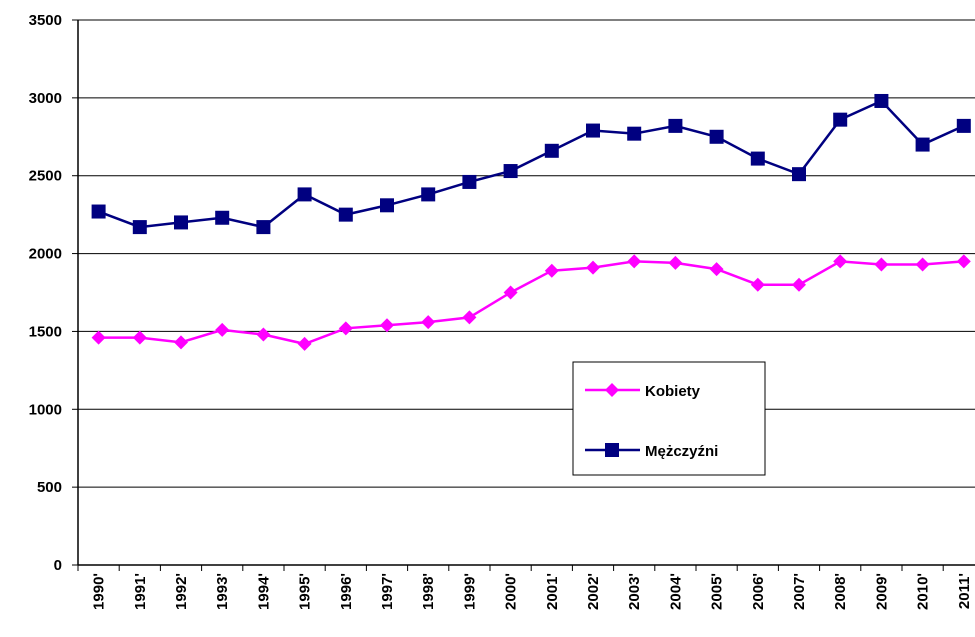 This screenshot has width=975, height=637. What do you see at coordinates (45, 254) in the screenshot?
I see `y-tick-label: 2000` at bounding box center [45, 254].